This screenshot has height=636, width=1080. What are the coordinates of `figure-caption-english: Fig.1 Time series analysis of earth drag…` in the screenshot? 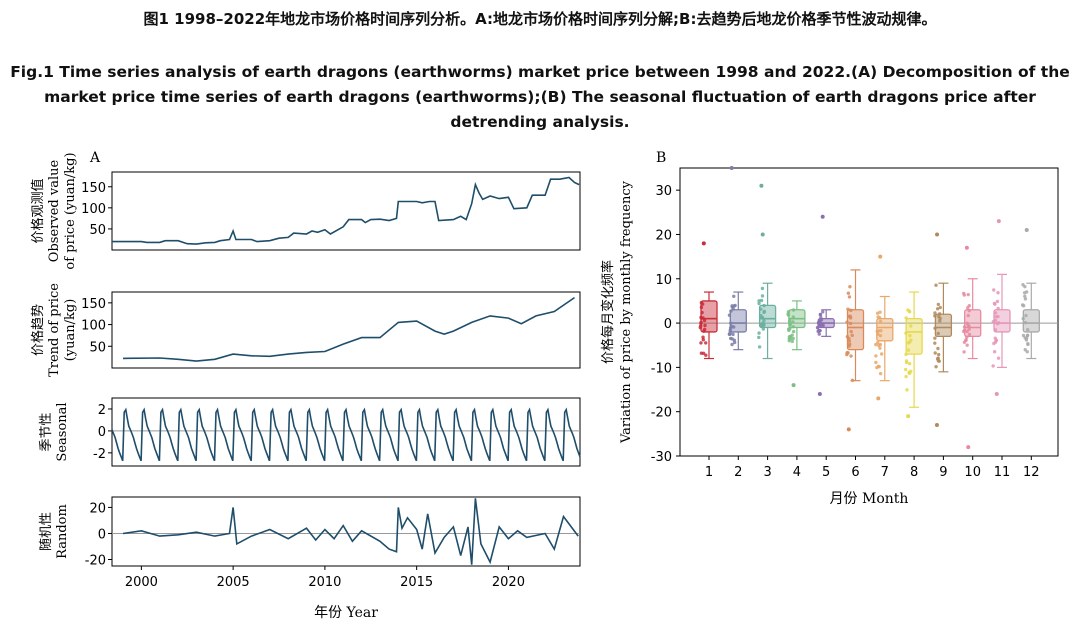 It's located at (540, 97).